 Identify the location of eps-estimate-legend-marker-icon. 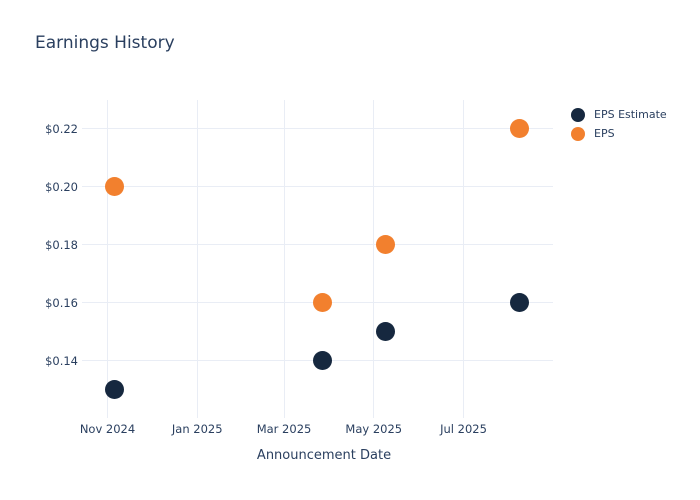
(578, 114).